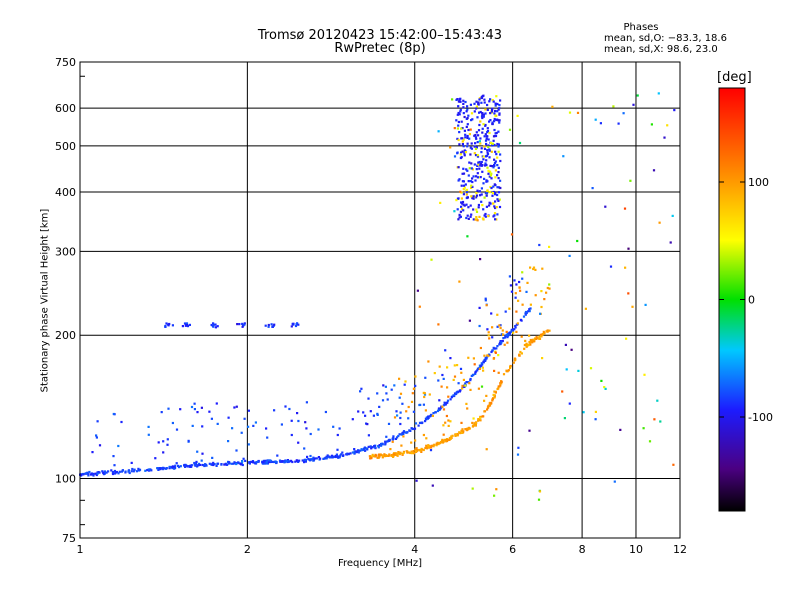 The width and height of the screenshot is (800, 600). Describe the element at coordinates (80, 549) in the screenshot. I see `x-tick-label: 1` at that location.